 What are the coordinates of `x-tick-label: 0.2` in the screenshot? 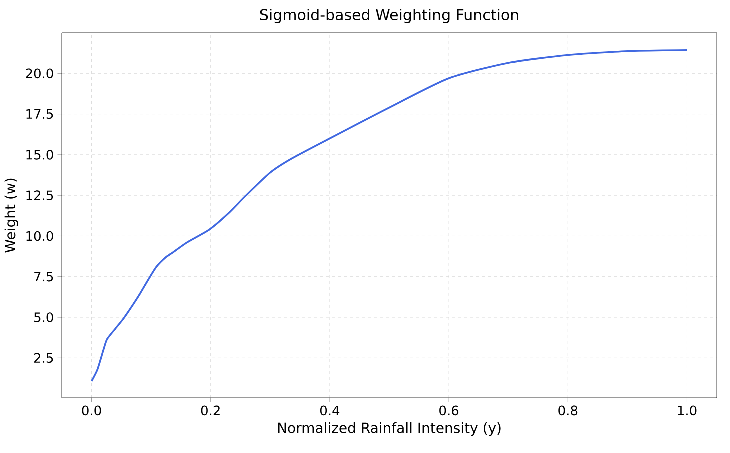 It's located at (210, 411).